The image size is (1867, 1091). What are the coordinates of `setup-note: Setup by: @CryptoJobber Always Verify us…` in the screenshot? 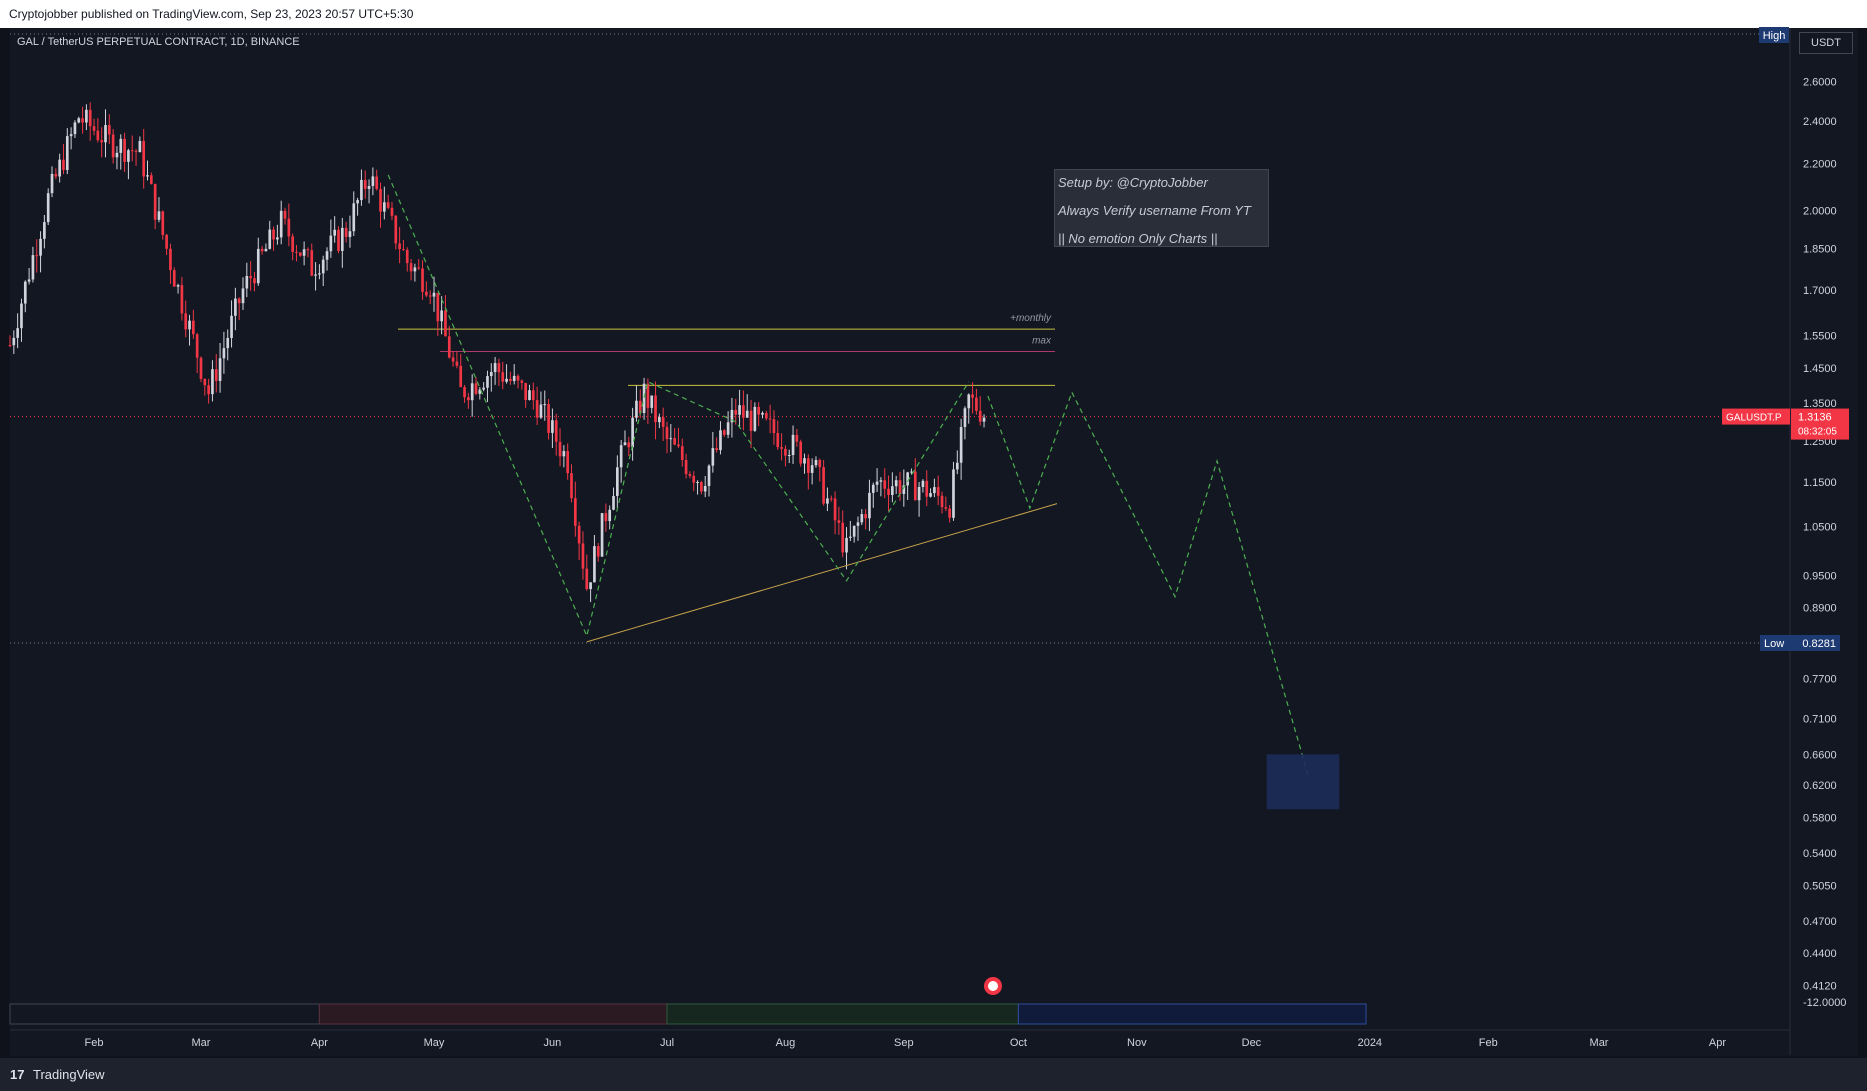 It's located at (1161, 208).